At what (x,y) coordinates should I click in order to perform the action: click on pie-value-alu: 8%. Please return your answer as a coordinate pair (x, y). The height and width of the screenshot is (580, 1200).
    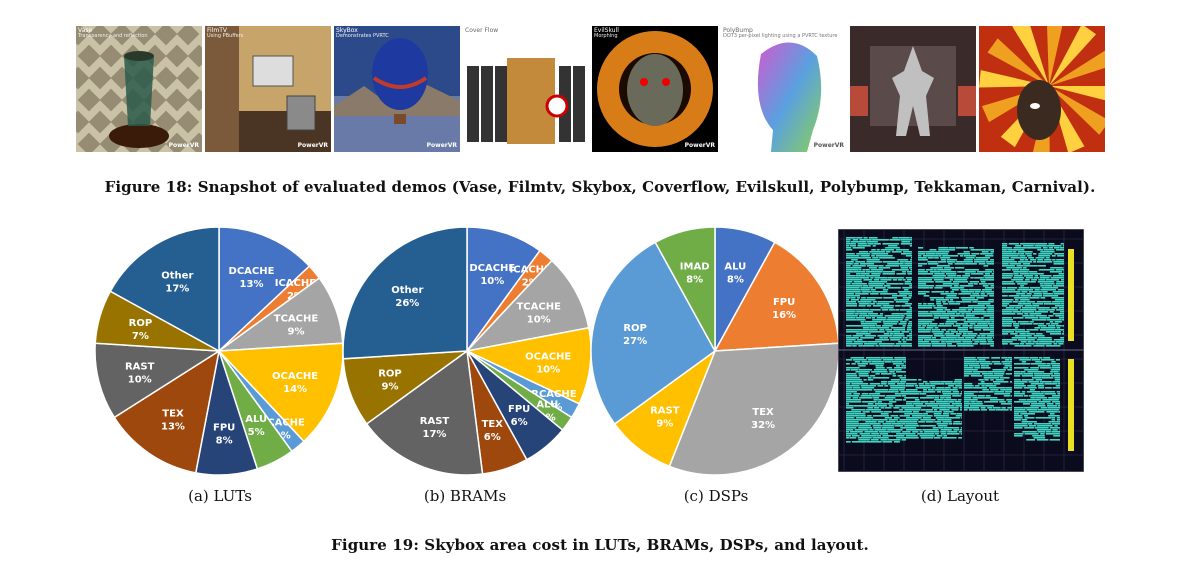
    Looking at the image, I should click on (735, 280).